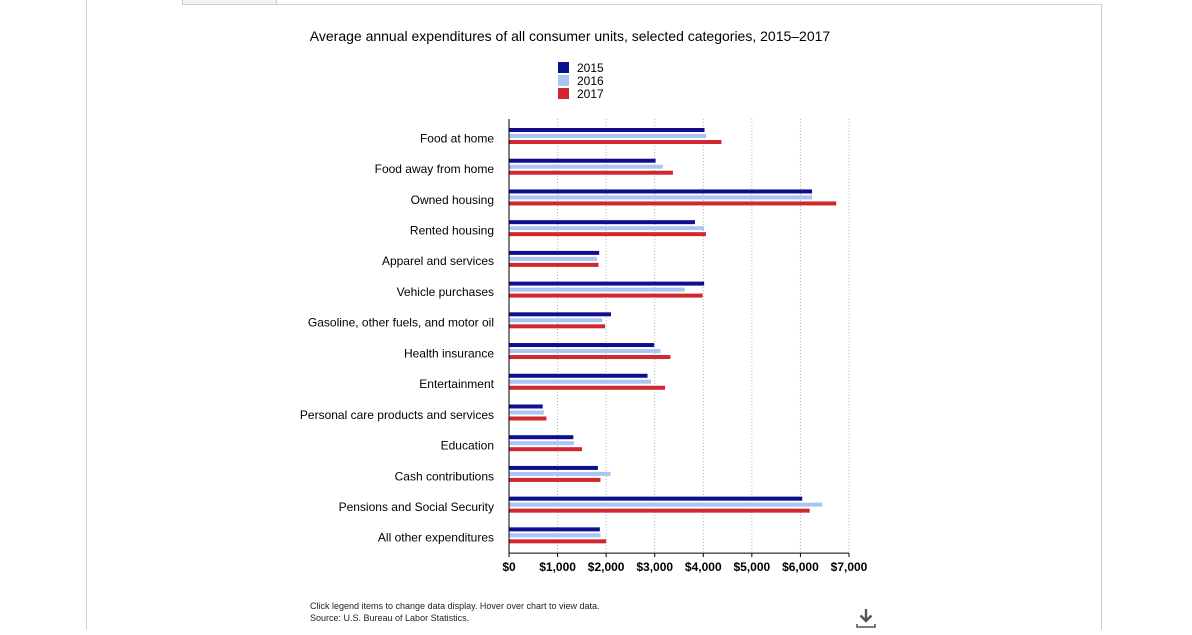 Image resolution: width=1192 pixels, height=635 pixels. What do you see at coordinates (563, 80) in the screenshot?
I see `legend-swatch-2016` at bounding box center [563, 80].